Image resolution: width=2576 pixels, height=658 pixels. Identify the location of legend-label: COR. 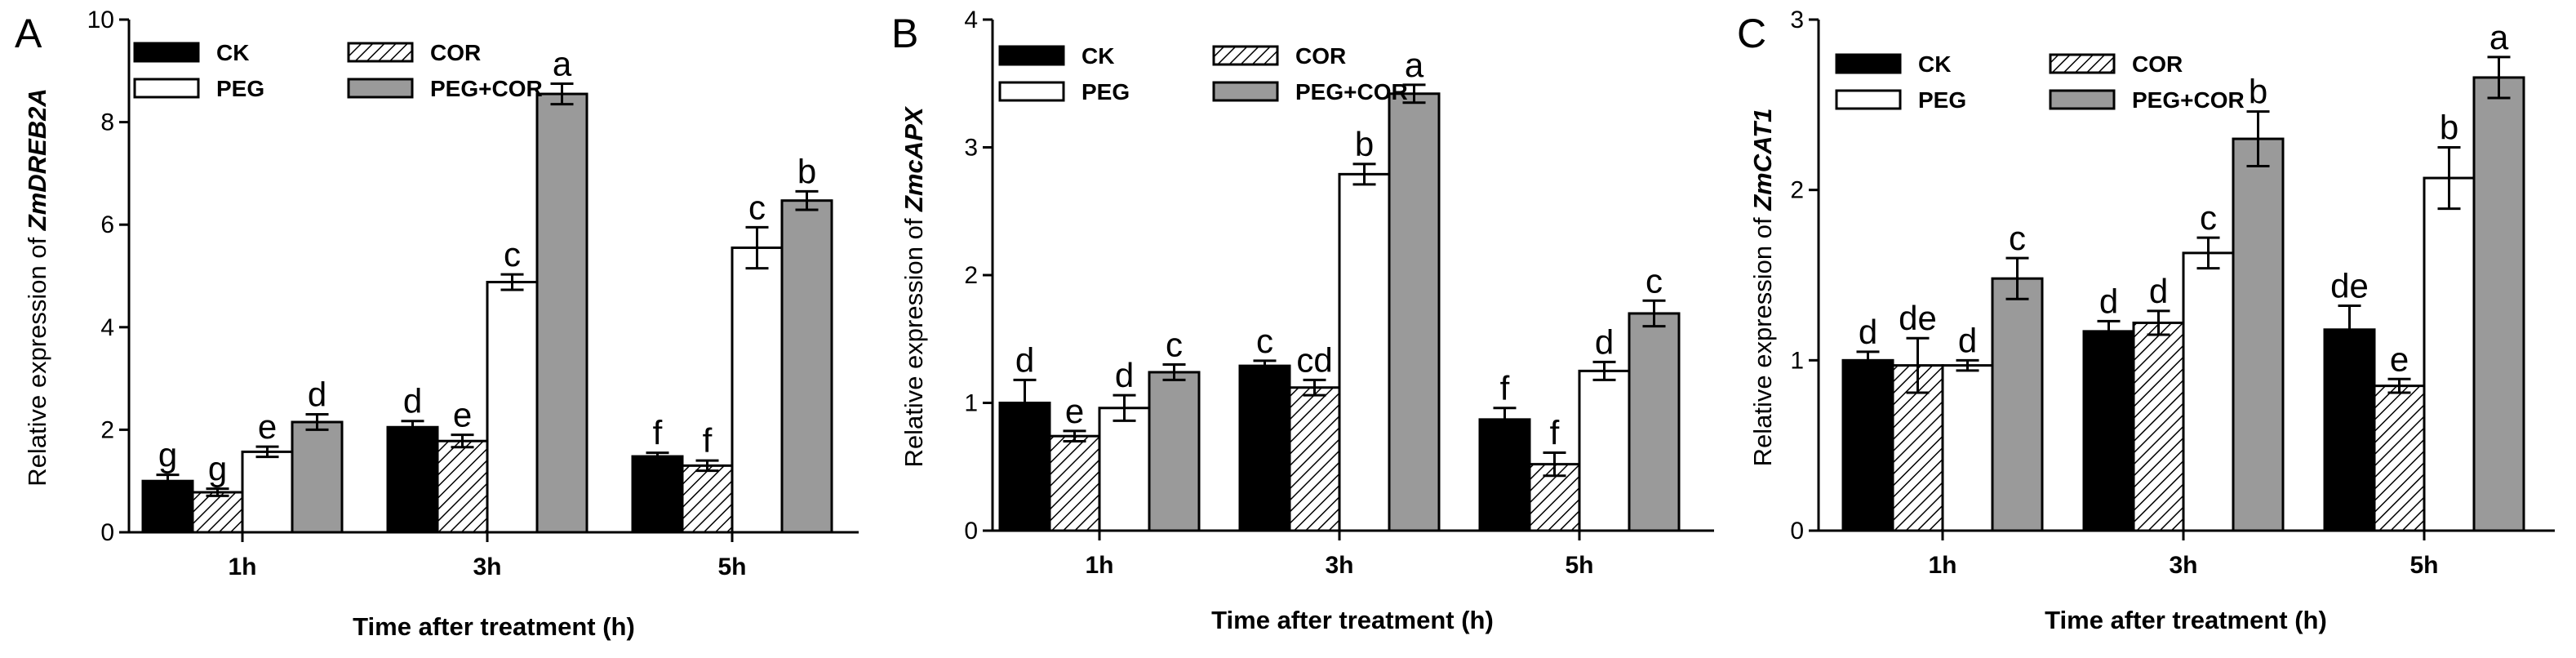
(455, 53).